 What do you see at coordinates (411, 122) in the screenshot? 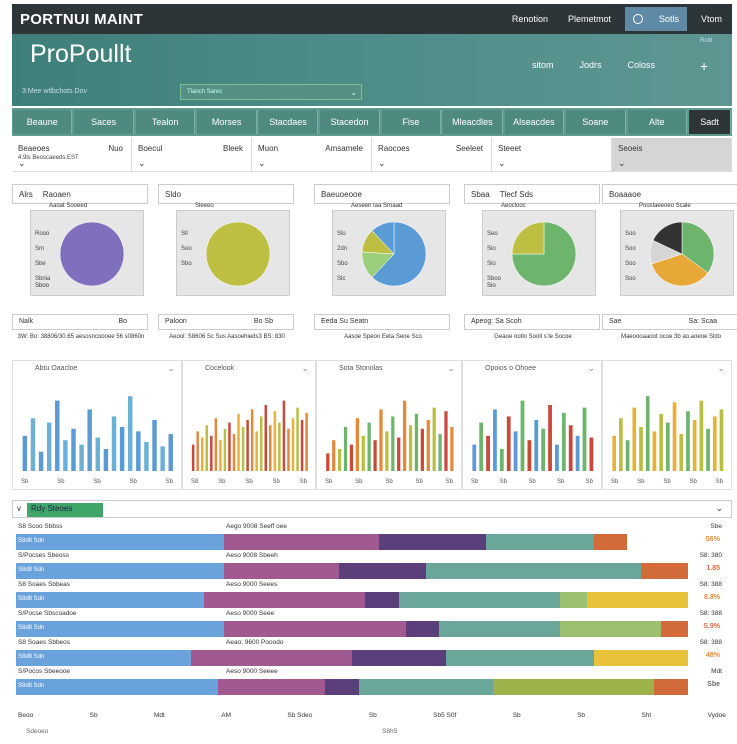
I see `tab-7: Fise` at bounding box center [411, 122].